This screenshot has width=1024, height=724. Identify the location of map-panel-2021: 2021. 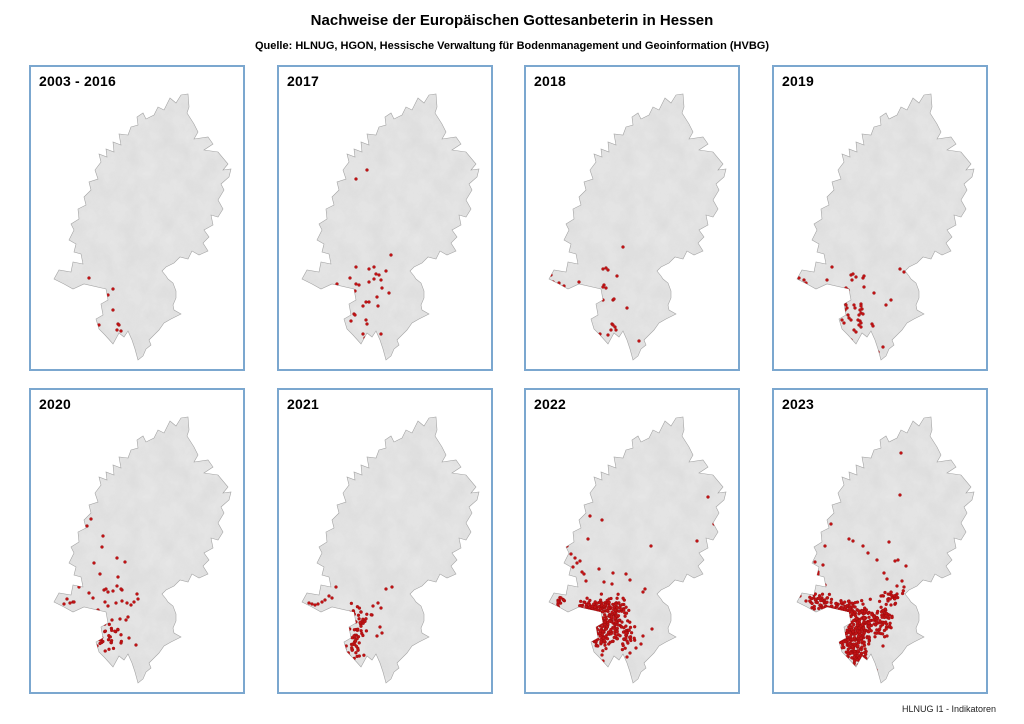
(385, 541).